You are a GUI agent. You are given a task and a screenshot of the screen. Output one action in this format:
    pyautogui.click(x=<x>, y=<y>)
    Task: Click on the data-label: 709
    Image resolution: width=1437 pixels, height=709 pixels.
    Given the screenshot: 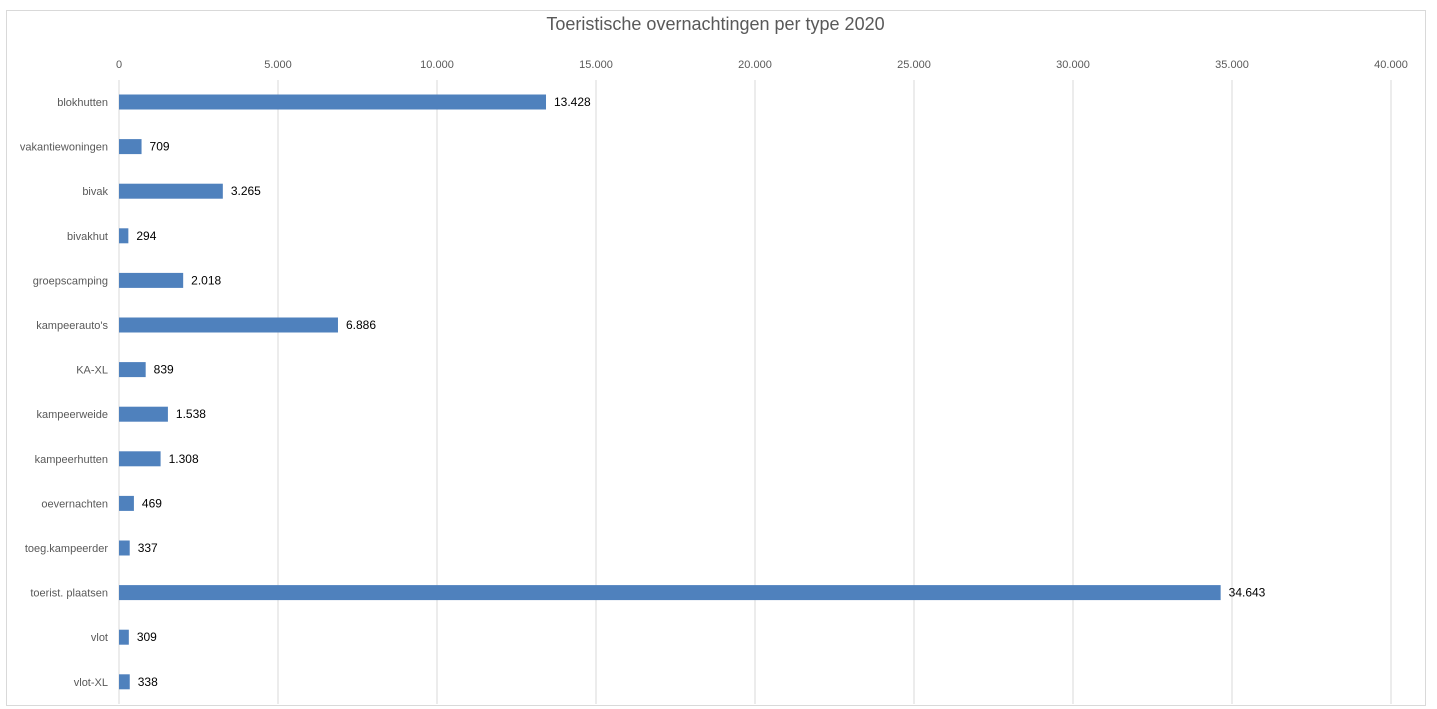 What is the action you would take?
    pyautogui.click(x=160, y=147)
    